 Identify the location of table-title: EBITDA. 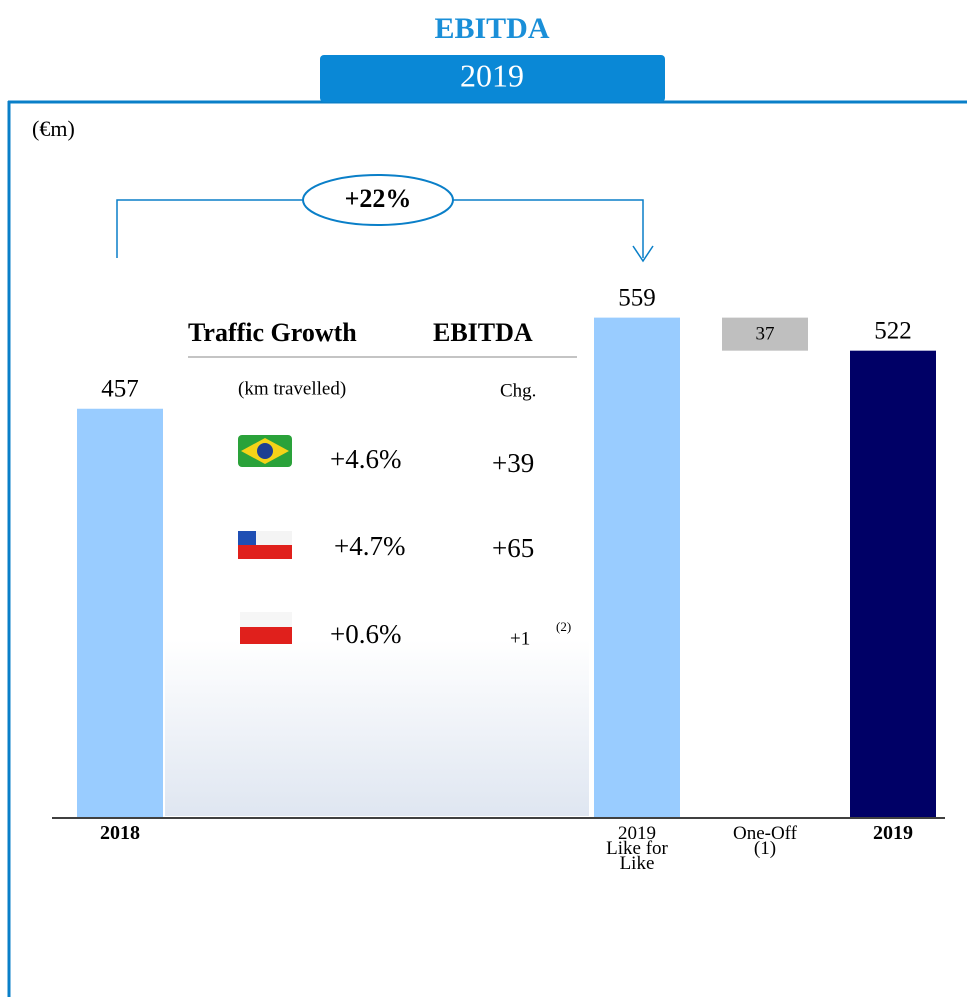
(483, 332).